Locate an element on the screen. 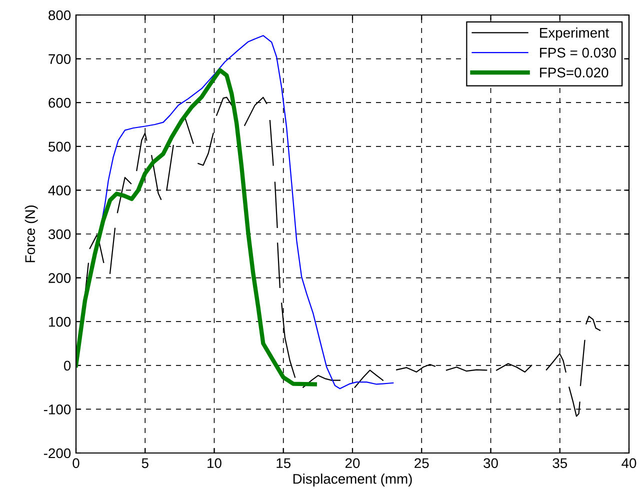  legend-label: FPS=0.020 is located at coordinates (574, 73).